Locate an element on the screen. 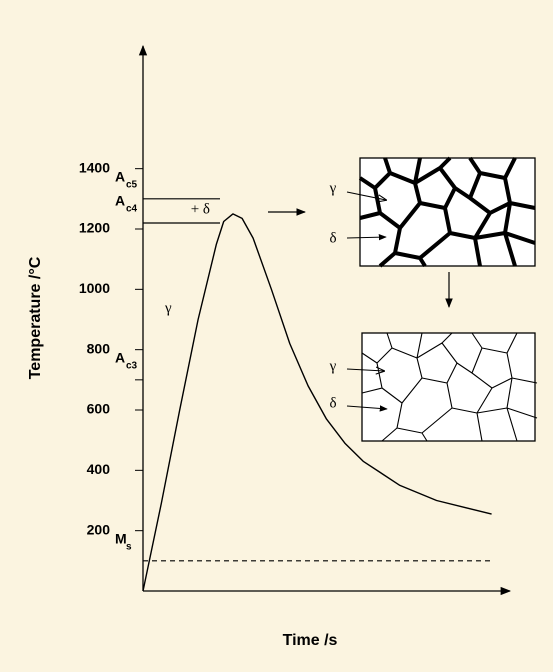  y-axis-title: Temperature /°C is located at coordinates (35, 317).